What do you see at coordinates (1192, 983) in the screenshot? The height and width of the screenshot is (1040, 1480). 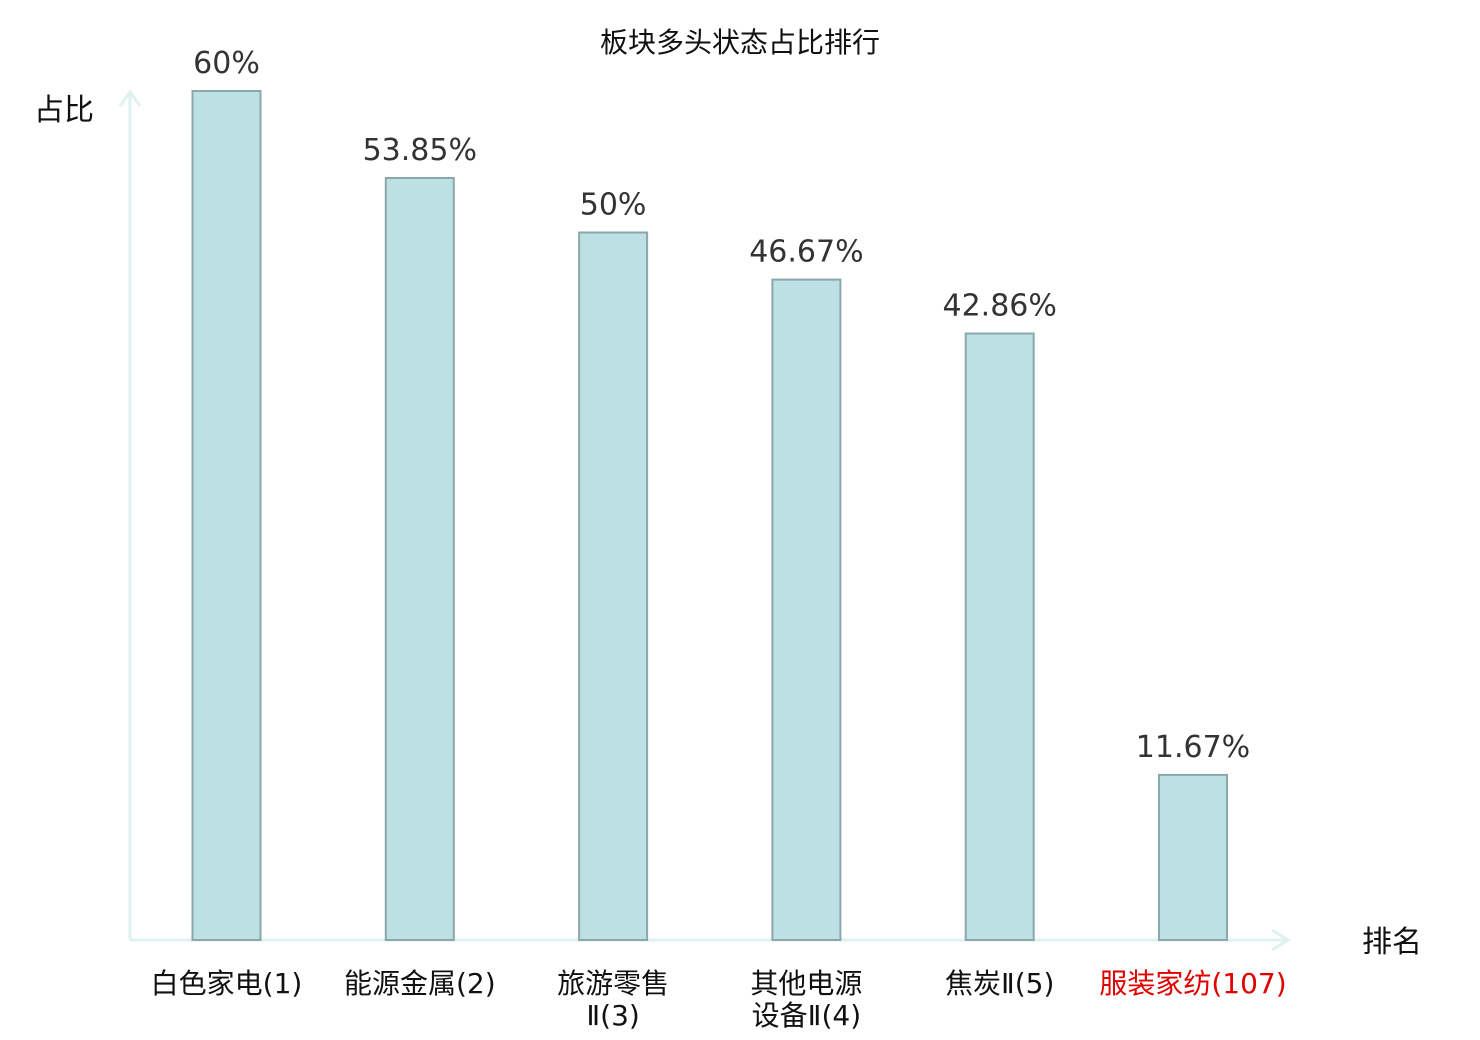 I see `category-label: 服装家纺(107)` at bounding box center [1192, 983].